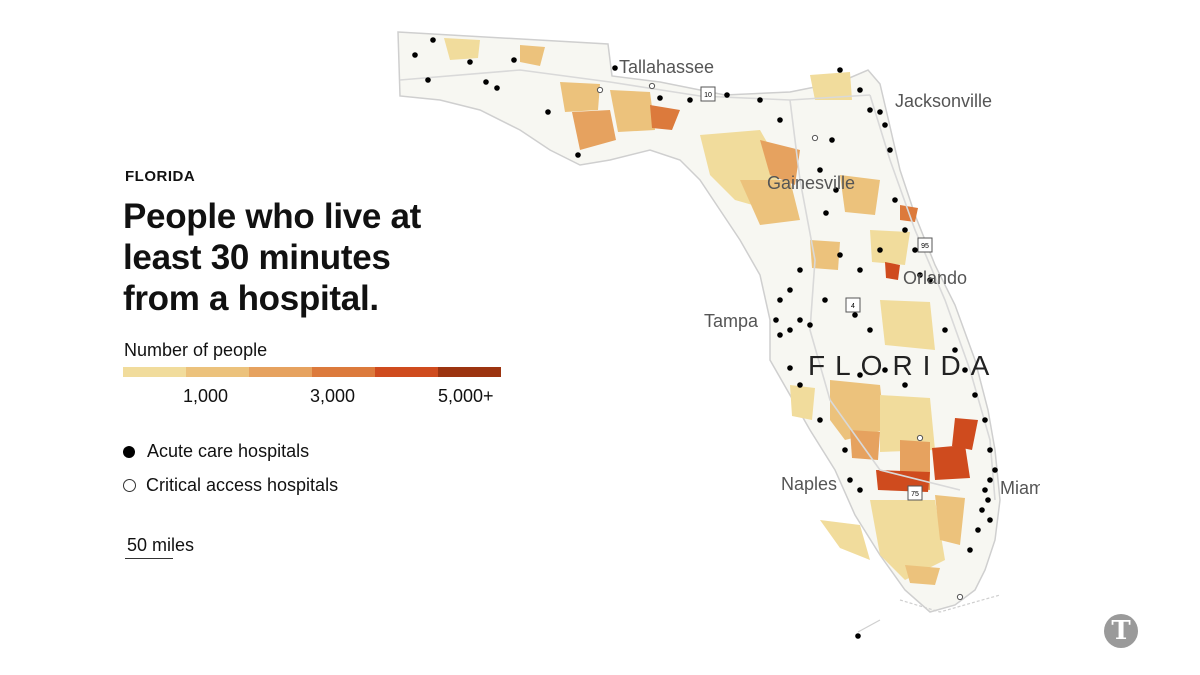 This screenshot has width=1200, height=675. Describe the element at coordinates (161, 545) in the screenshot. I see `scale-label: 50 miles` at that location.